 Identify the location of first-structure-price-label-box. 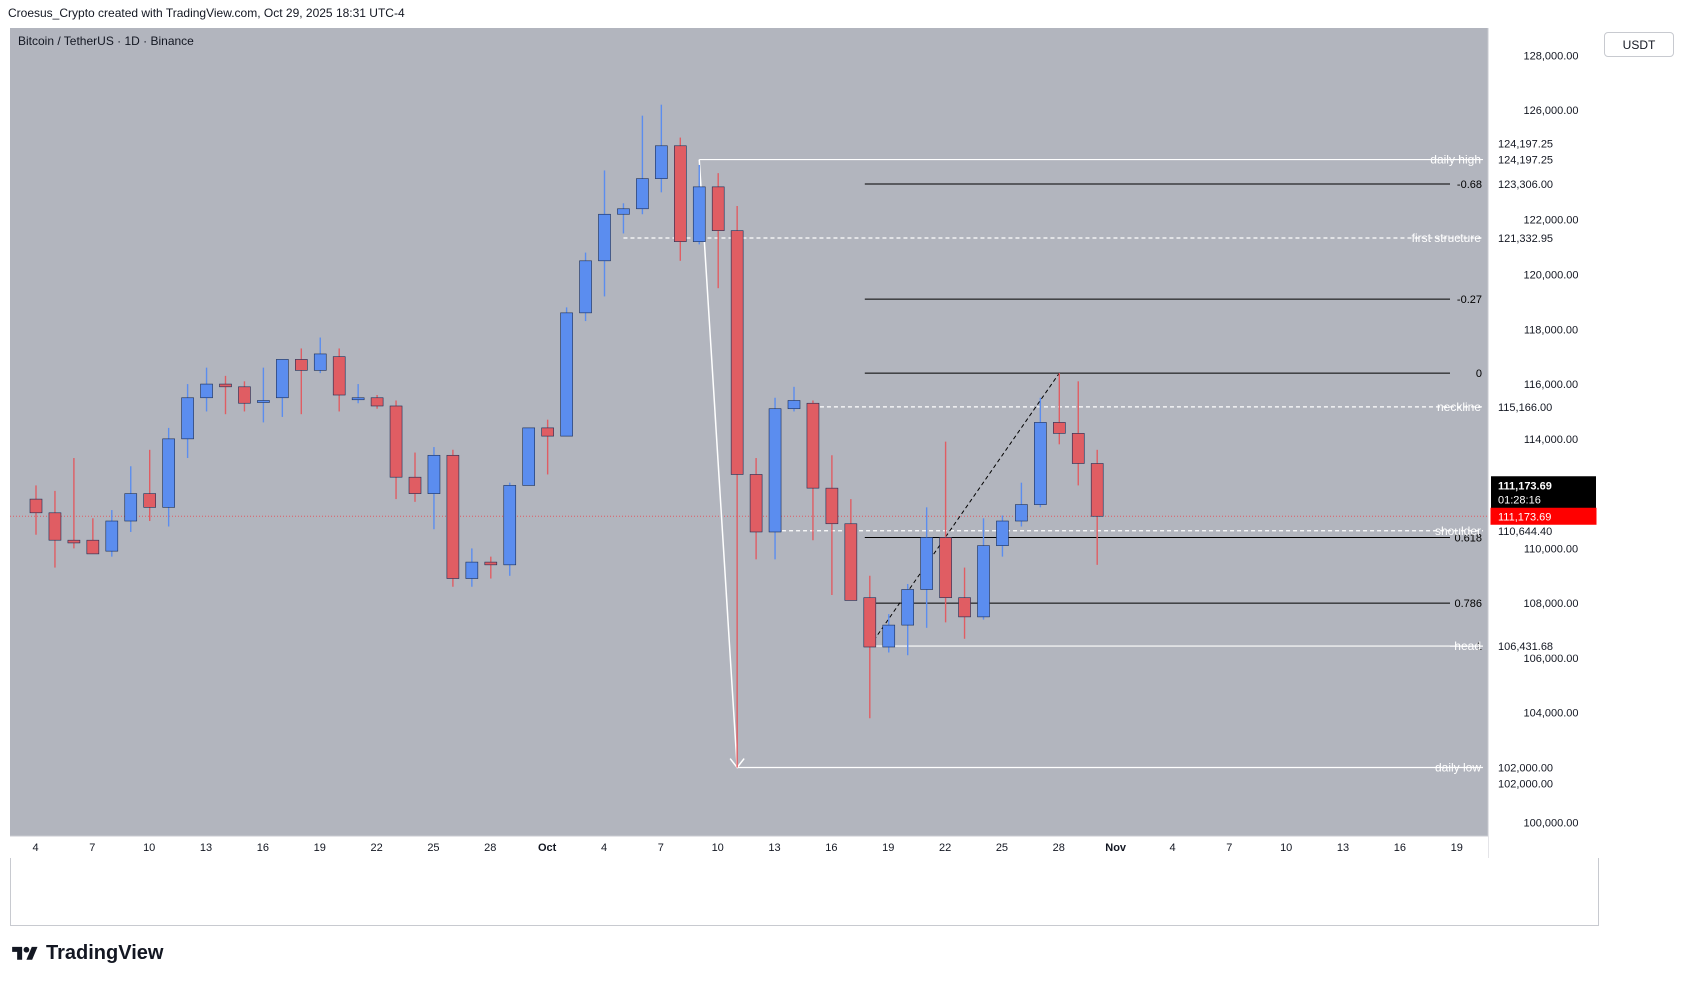
(1543, 238).